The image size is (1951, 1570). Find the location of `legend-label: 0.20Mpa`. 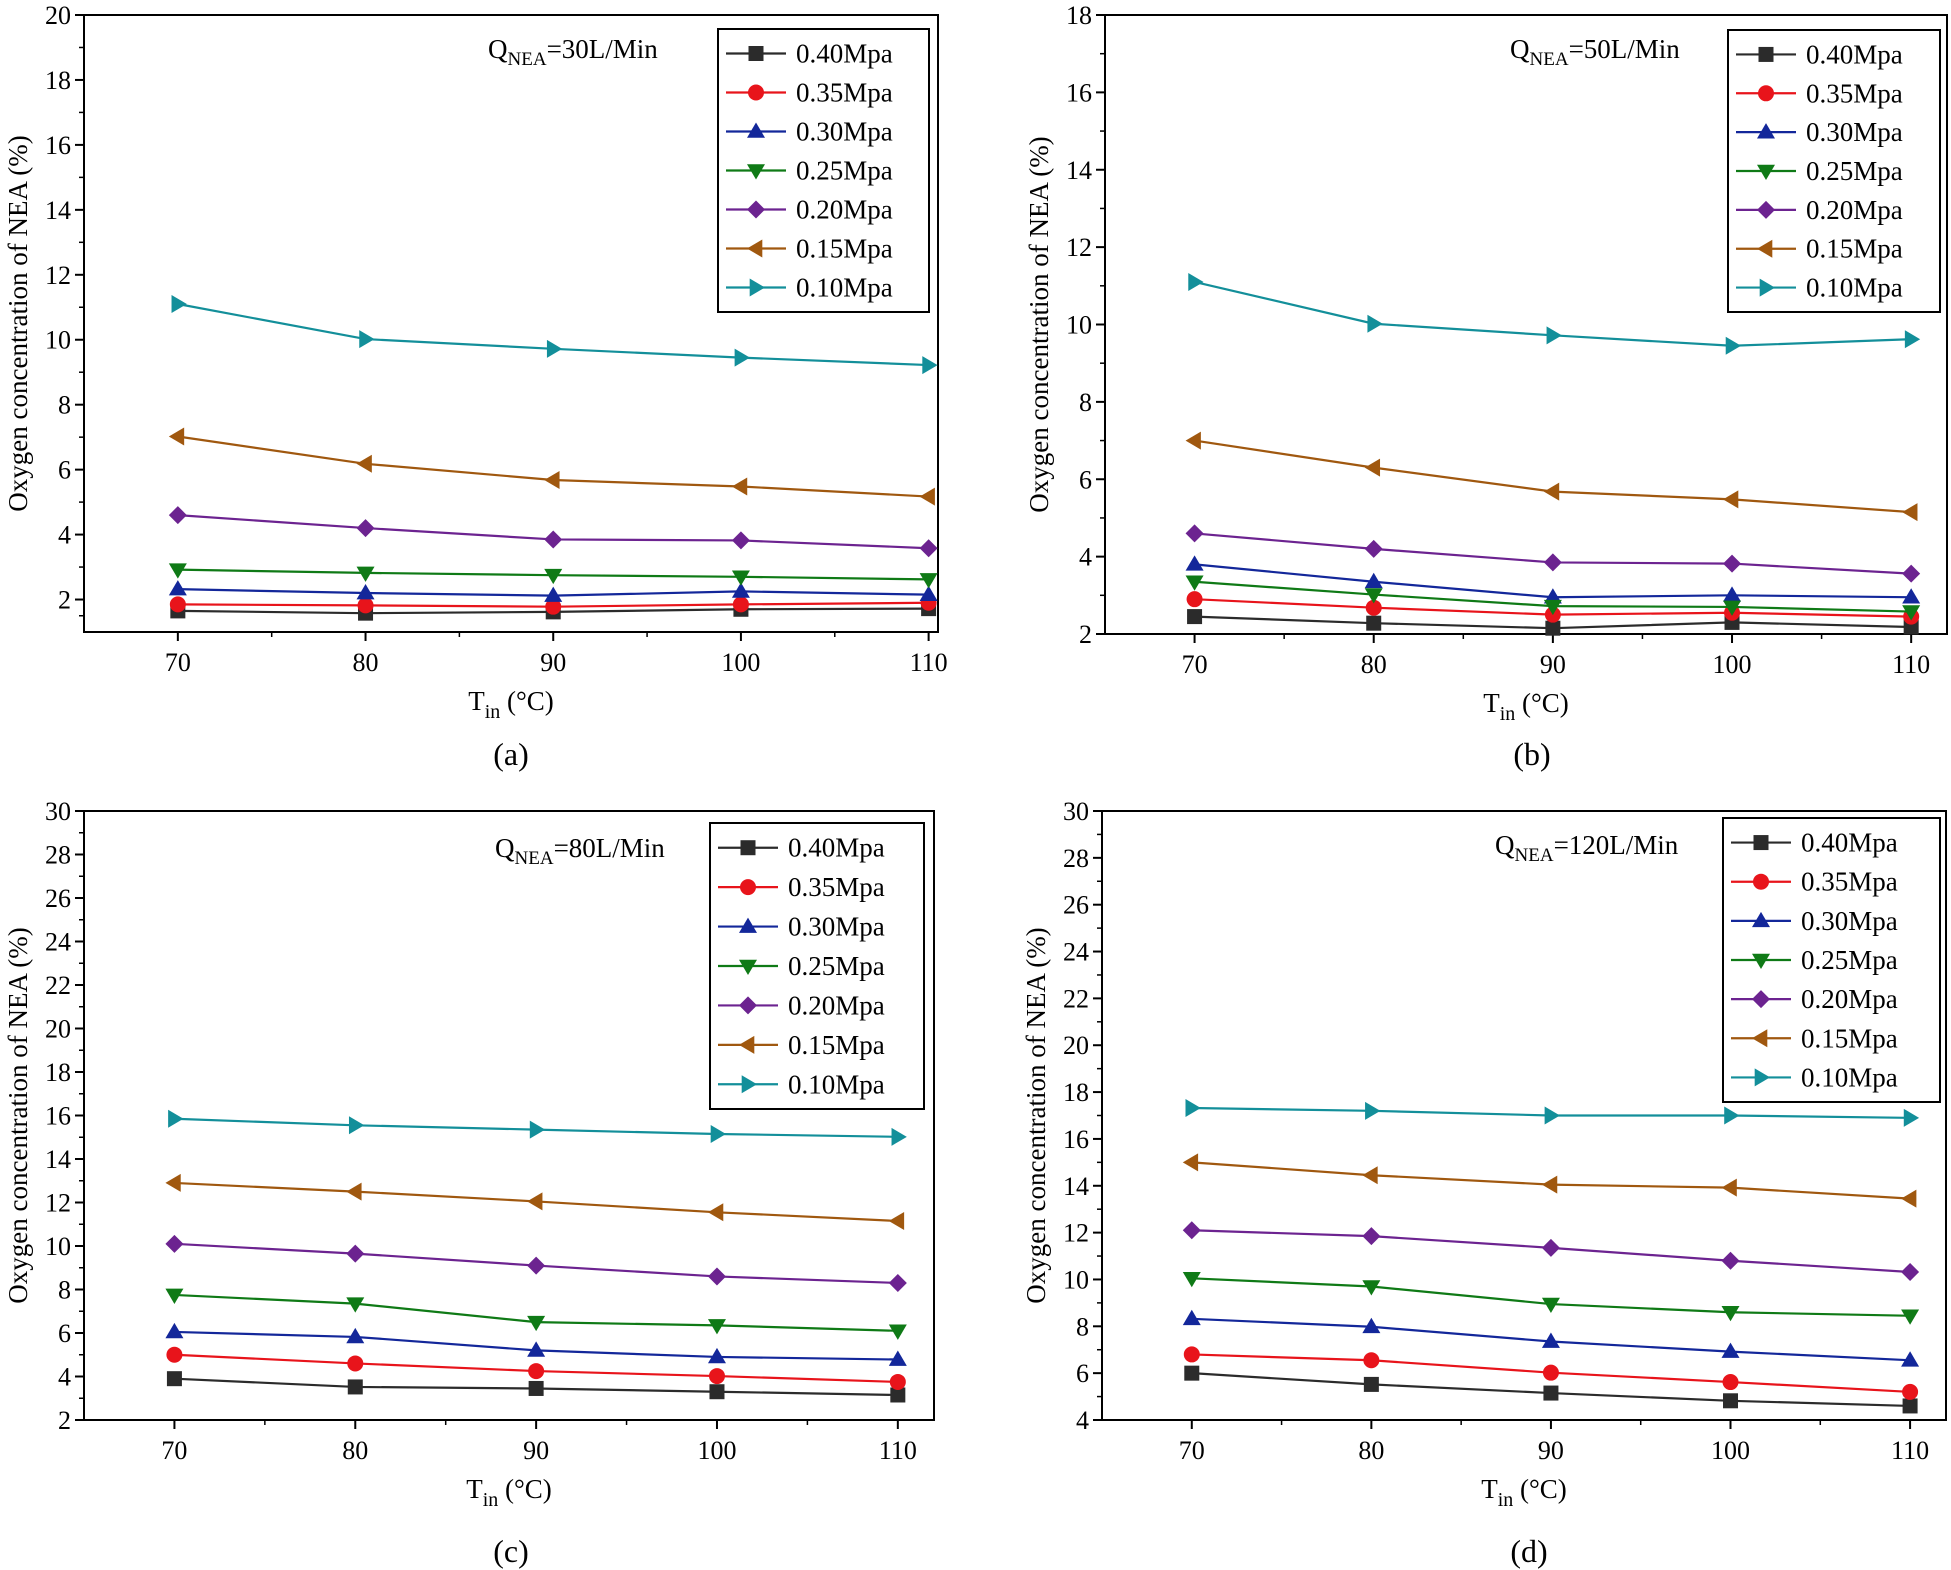

legend-label: 0.20Mpa is located at coordinates (844, 210).